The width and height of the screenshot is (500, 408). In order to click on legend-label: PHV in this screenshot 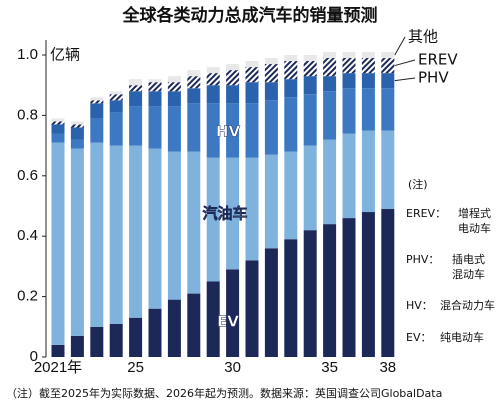, I will do `click(433, 78)`.